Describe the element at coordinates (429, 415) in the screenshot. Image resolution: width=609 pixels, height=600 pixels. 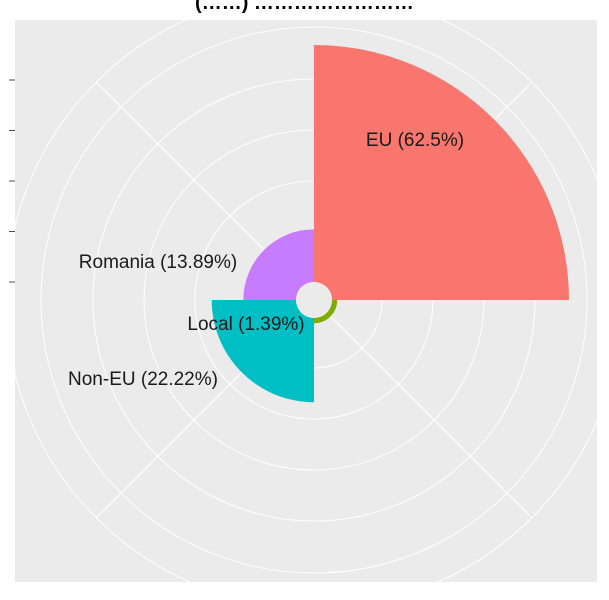
I see `grid-spoke` at that location.